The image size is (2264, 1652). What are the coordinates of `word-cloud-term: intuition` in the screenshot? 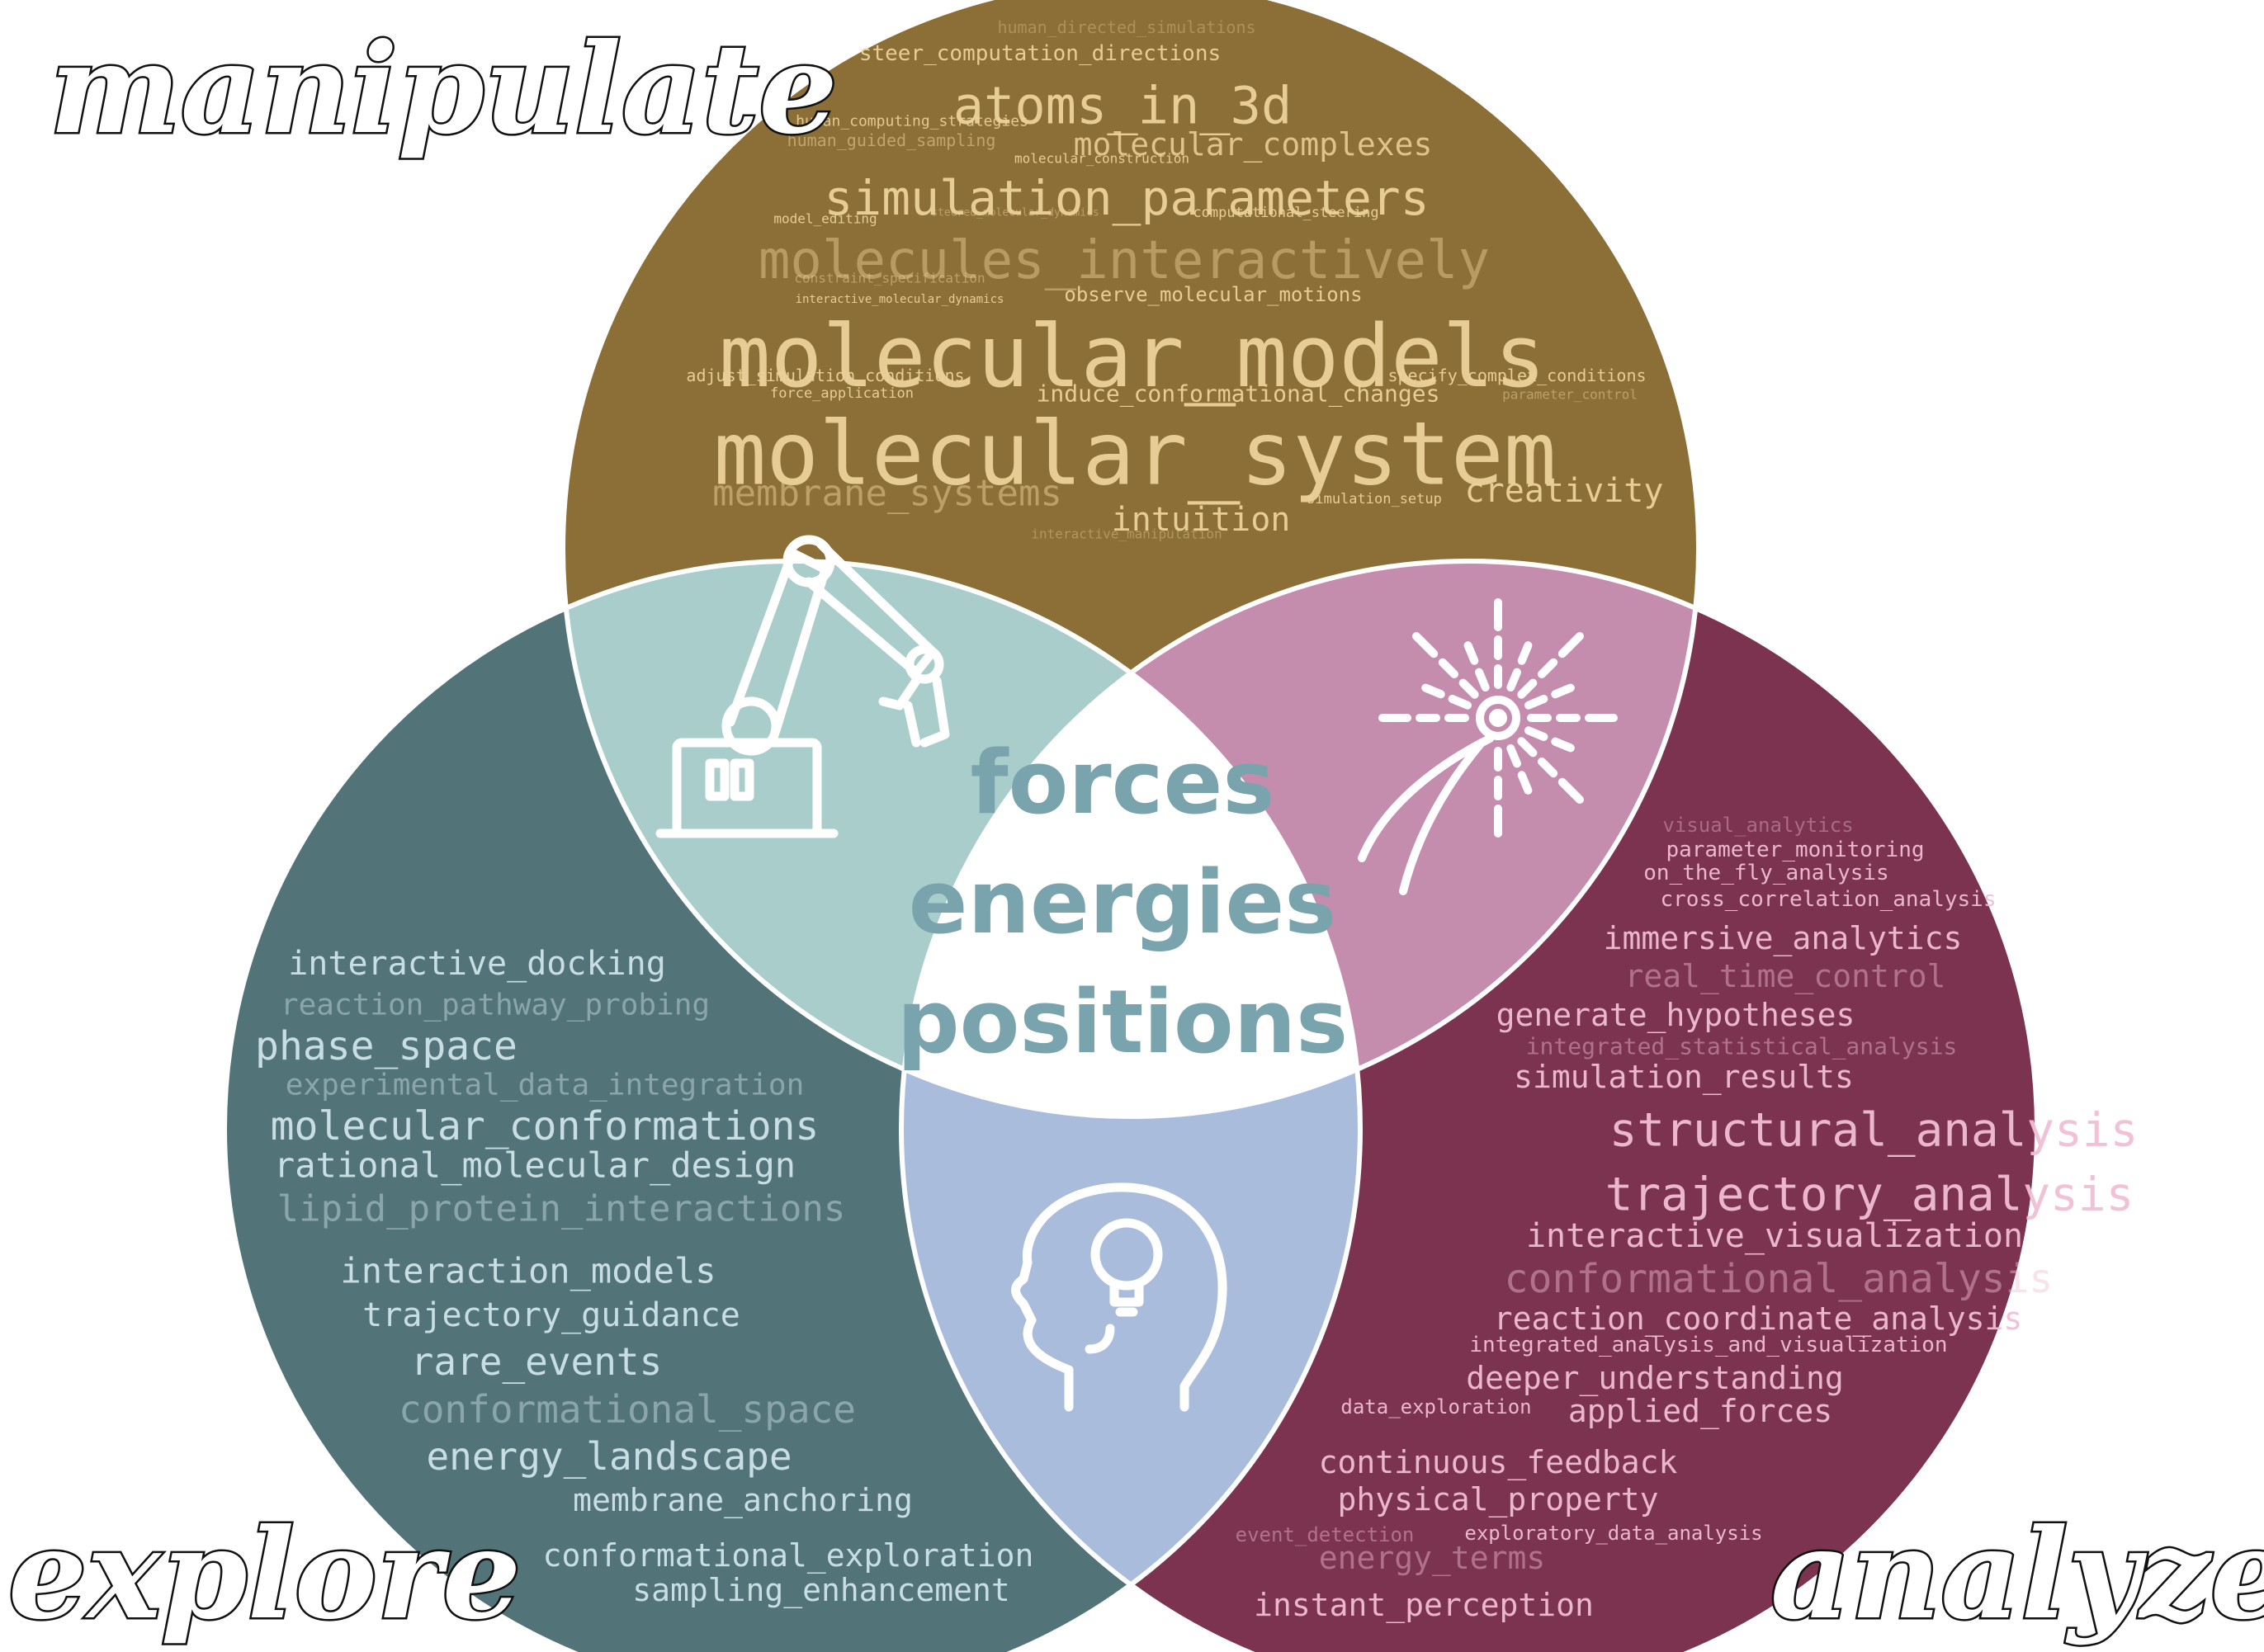 It's located at (1201, 520).